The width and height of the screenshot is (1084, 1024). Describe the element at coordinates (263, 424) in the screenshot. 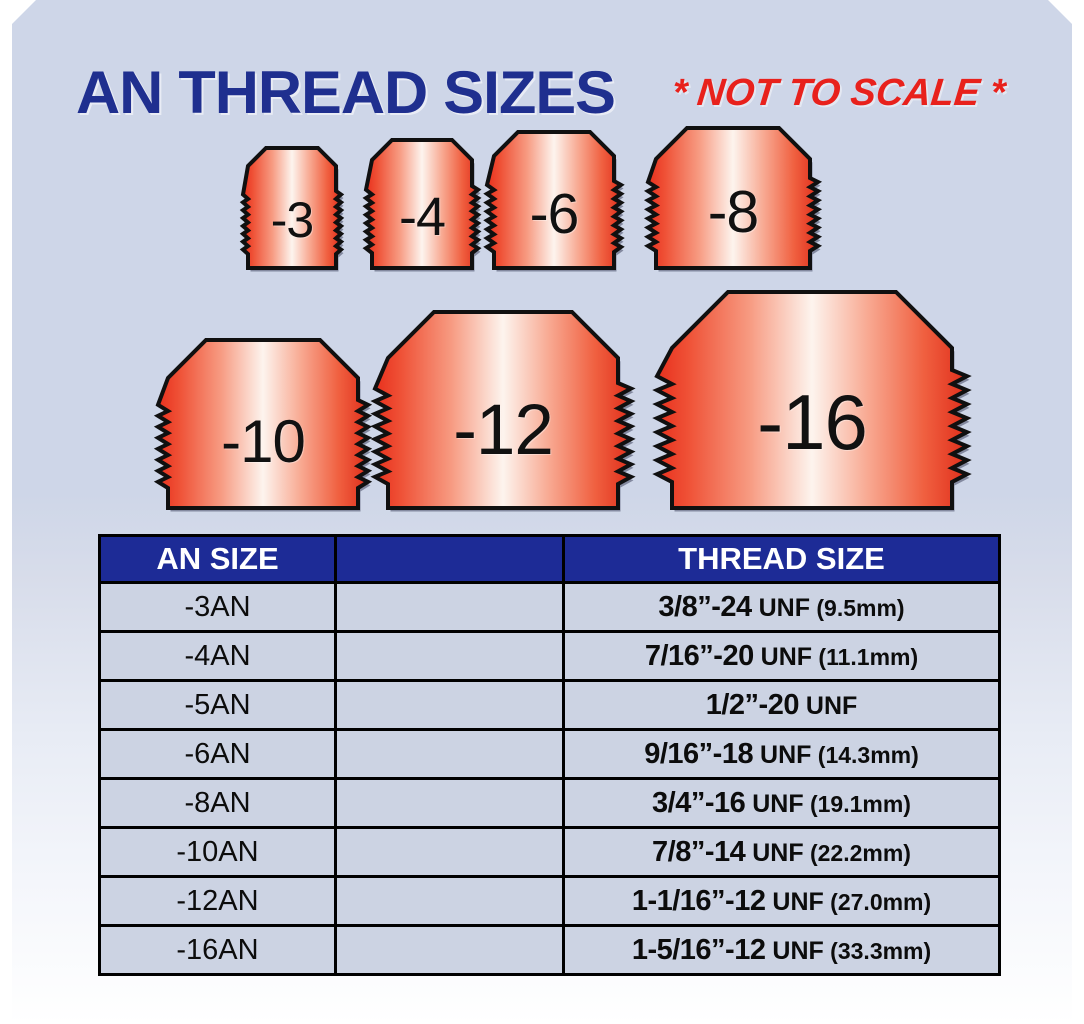

I see `an-fitting-minus10: -10` at that location.